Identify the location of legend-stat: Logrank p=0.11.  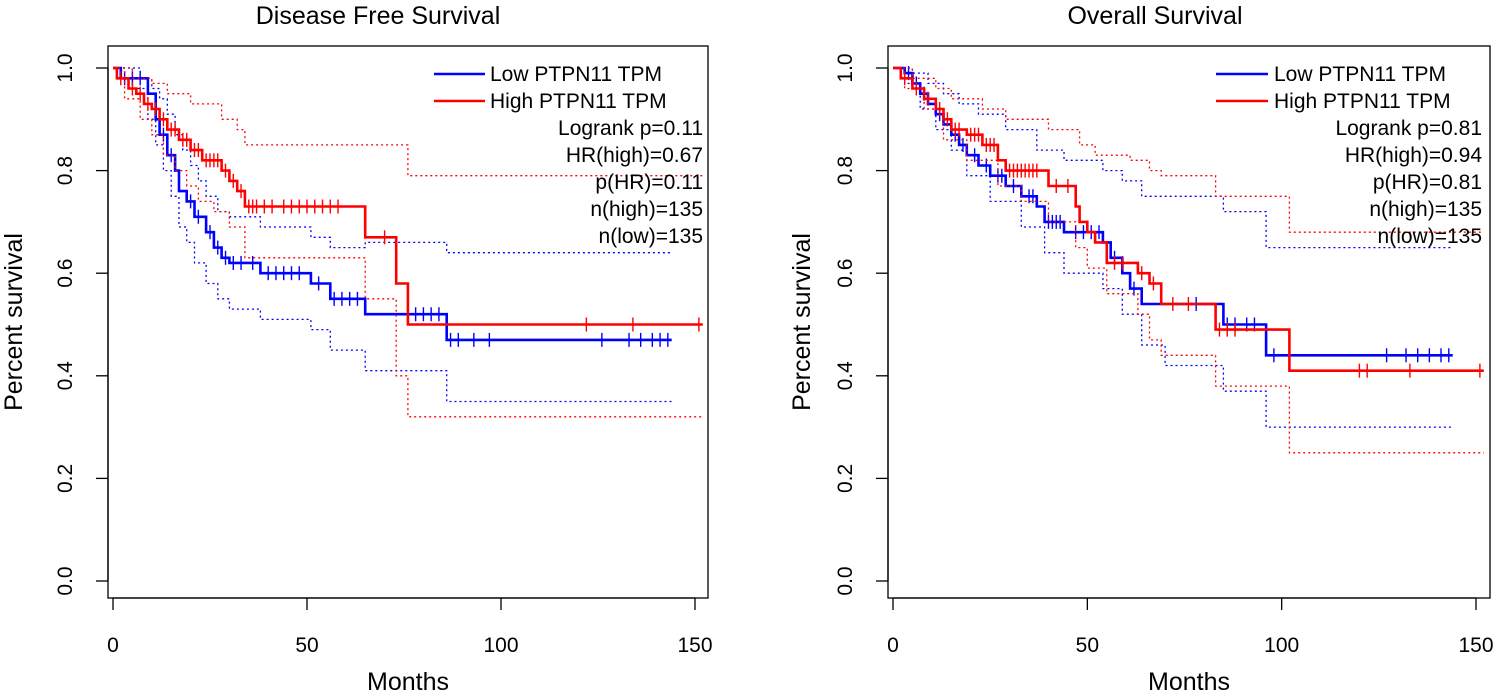
(630, 128).